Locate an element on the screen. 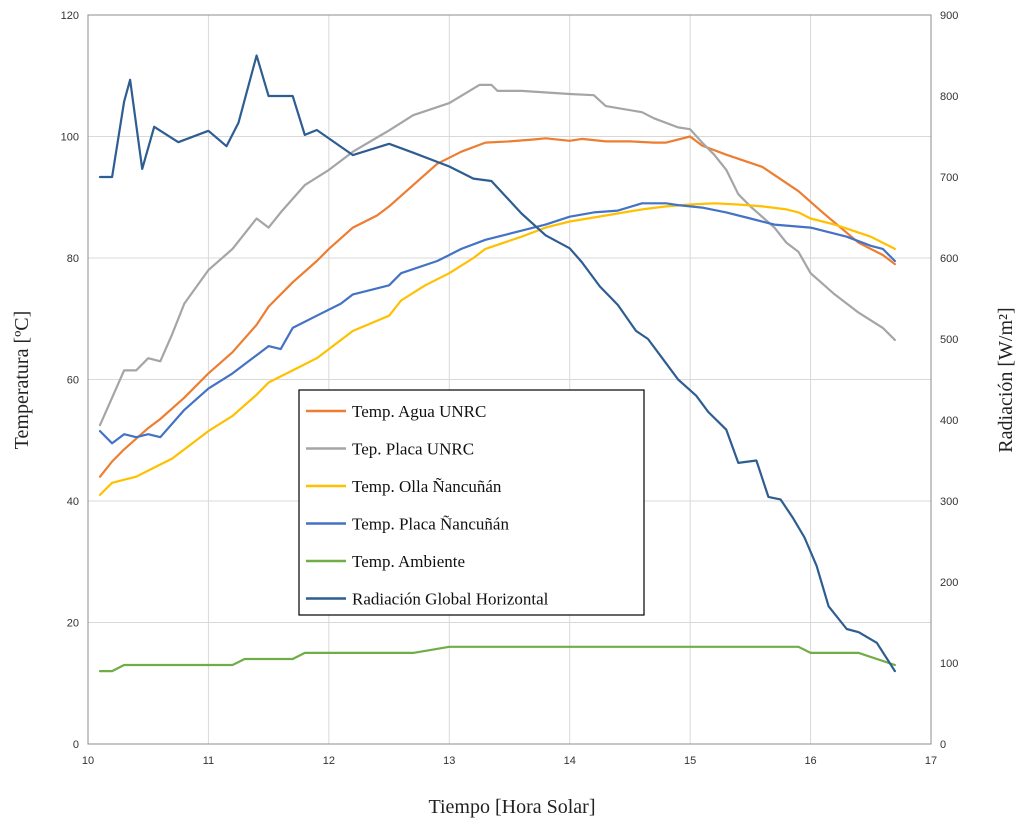 The image size is (1030, 828). legend-label-5: Radiación Global Horizontal is located at coordinates (450, 599).